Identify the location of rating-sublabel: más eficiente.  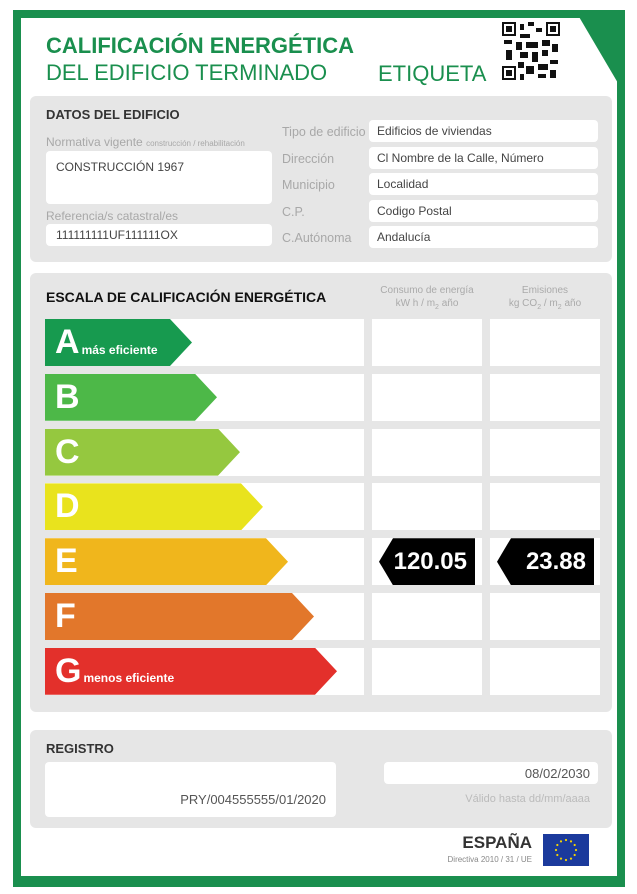
(119, 349).